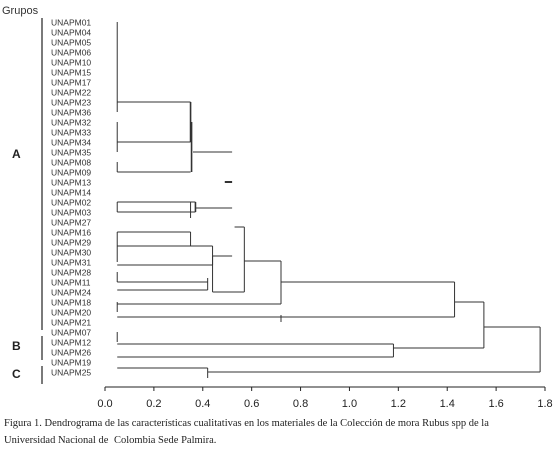 Image resolution: width=558 pixels, height=453 pixels. I want to click on figure-caption-line-2a: Universidad Nacional de, so click(56, 440).